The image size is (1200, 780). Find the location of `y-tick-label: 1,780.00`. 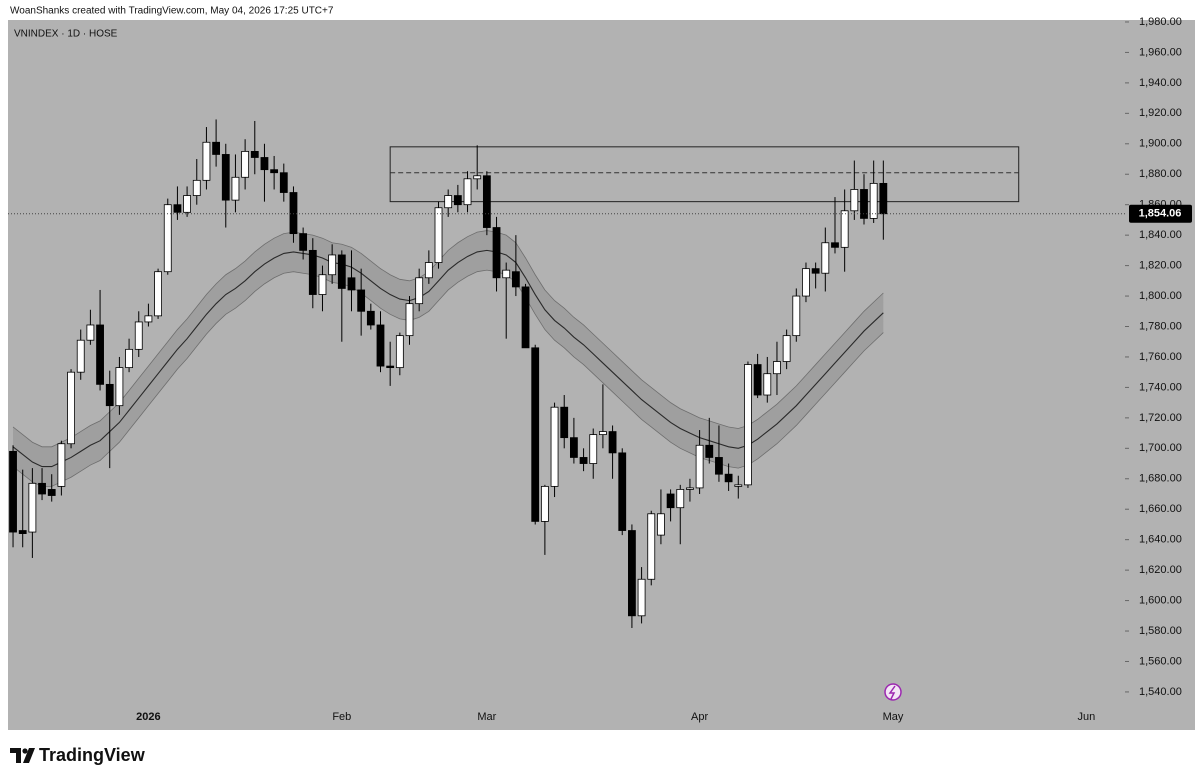

y-tick-label: 1,780.00 is located at coordinates (1160, 326).